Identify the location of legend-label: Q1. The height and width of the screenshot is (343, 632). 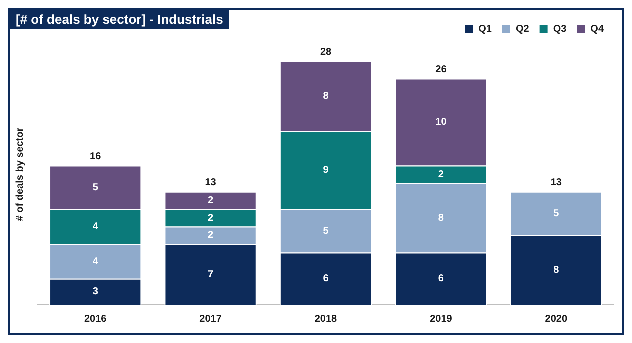
(485, 29).